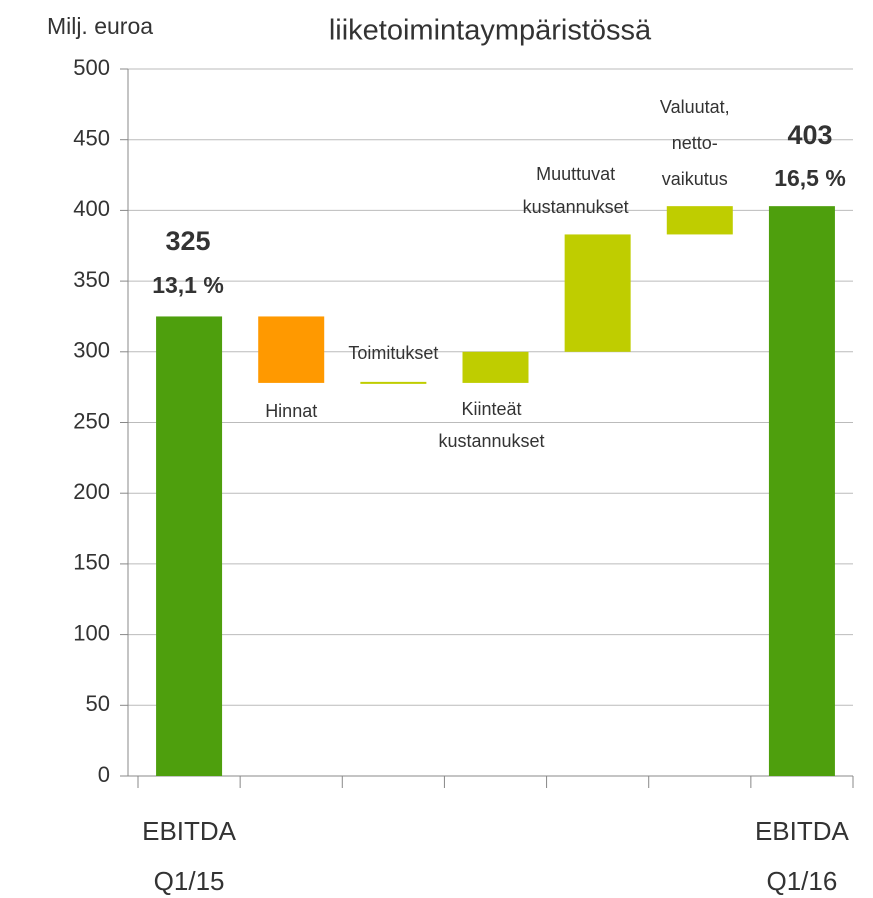 The image size is (873, 898). I want to click on y-tick-label: 400, so click(91, 208).